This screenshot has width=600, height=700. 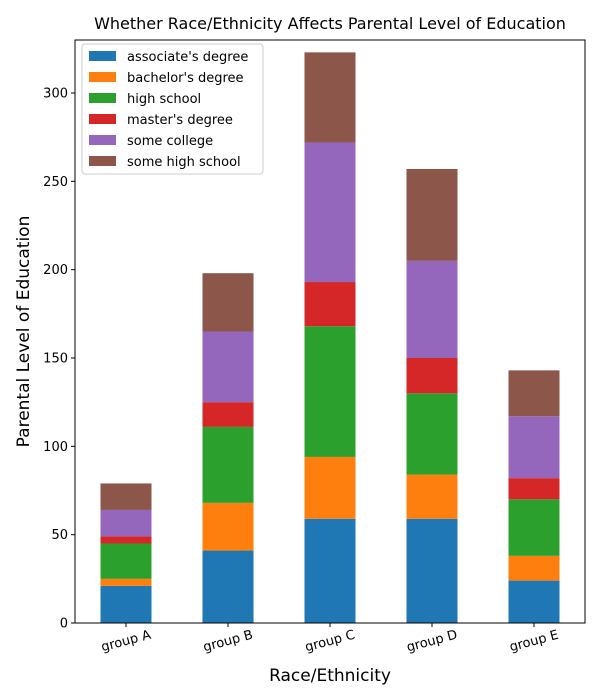 What do you see at coordinates (126, 642) in the screenshot?
I see `x-tick-label-0: group A` at bounding box center [126, 642].